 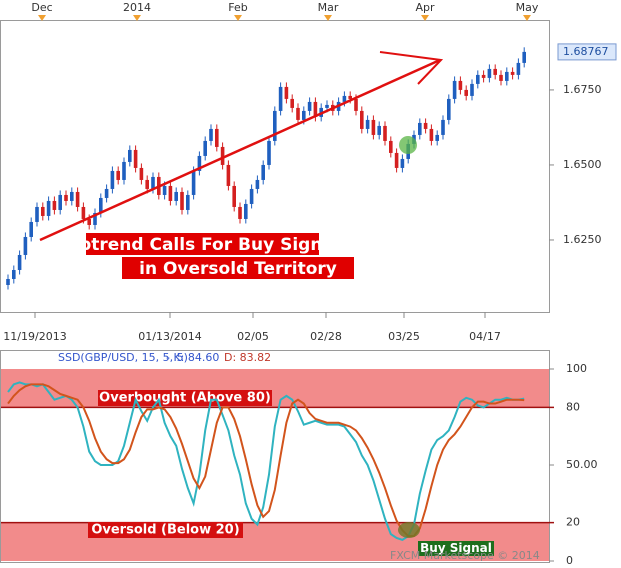 What do you see at coordinates (573, 522) in the screenshot?
I see `y-tick-label: 20` at bounding box center [573, 522].